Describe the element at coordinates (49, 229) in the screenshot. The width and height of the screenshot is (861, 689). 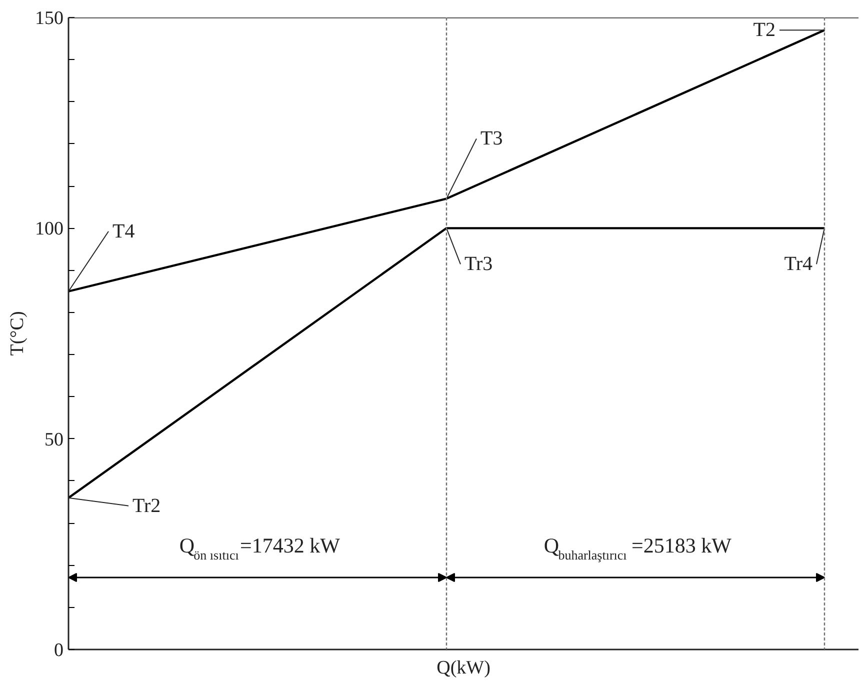
I see `y-tick-label: 100` at that location.